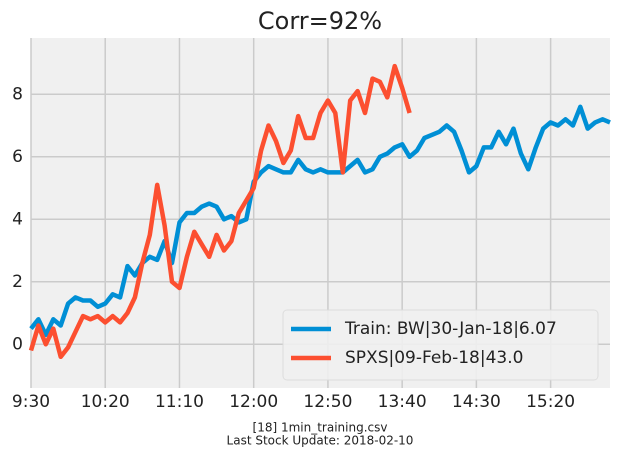 The image size is (617, 458). What do you see at coordinates (320, 441) in the screenshot?
I see `footer-line: Last Stock Update: 2018-02-10` at bounding box center [320, 441].